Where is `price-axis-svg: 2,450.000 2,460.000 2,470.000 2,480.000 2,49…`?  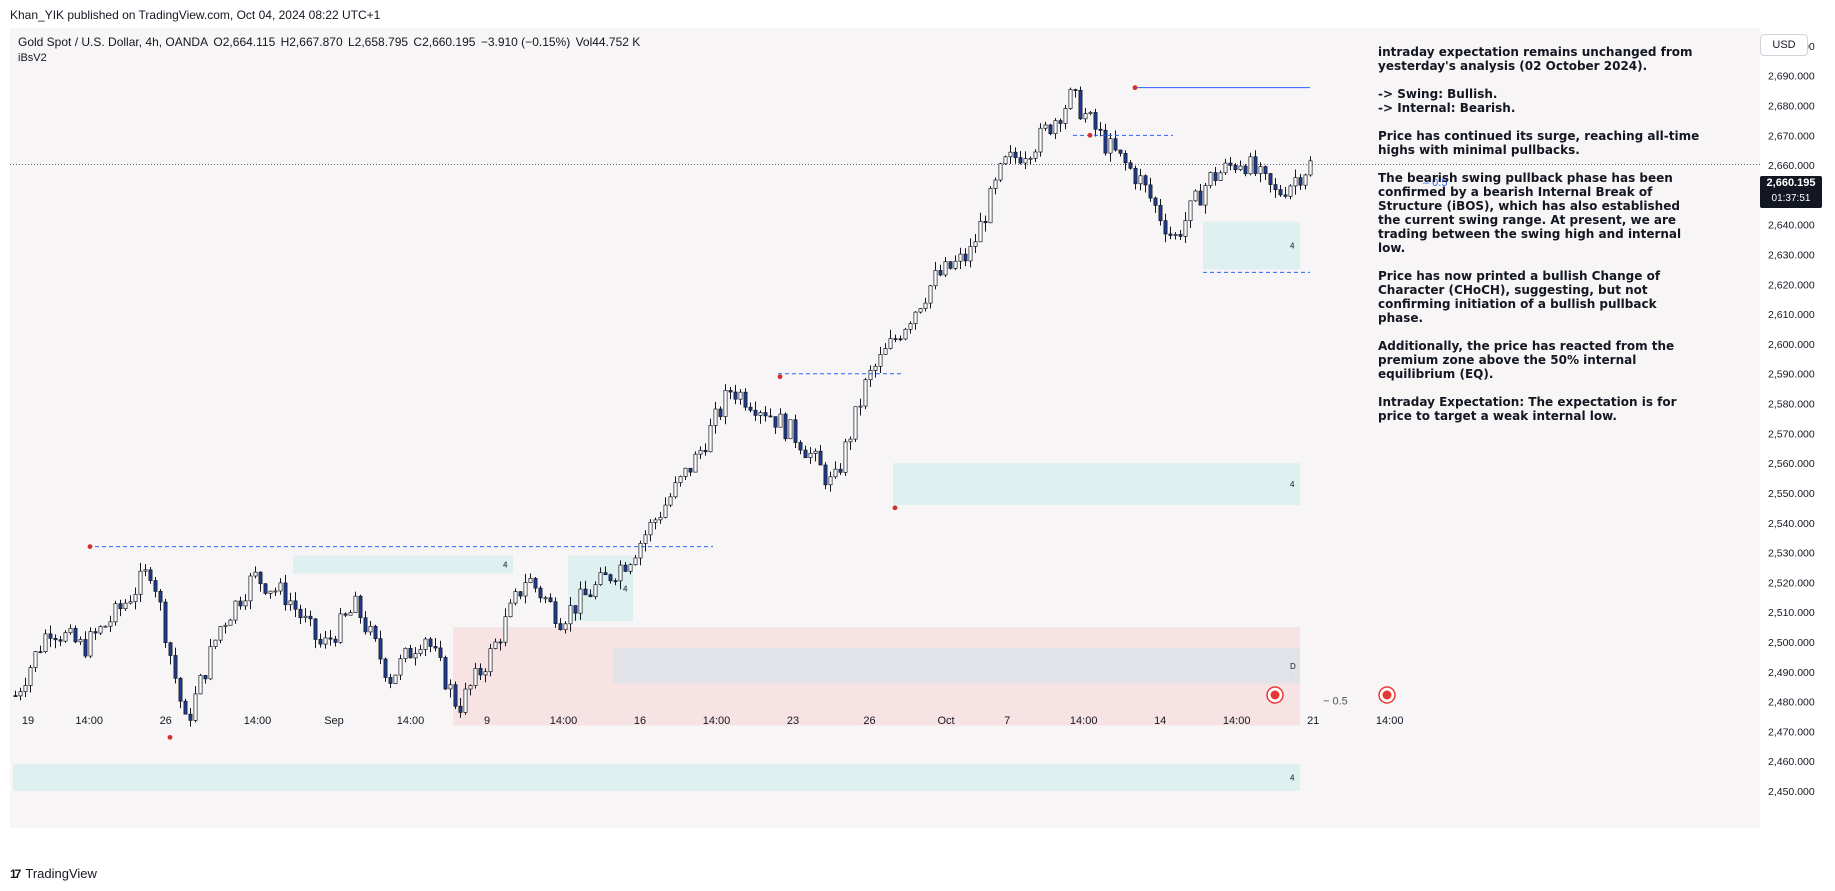
price-axis-svg: 2,450.000 2,460.000 2,470.000 2,480.000 2,49… is located at coordinates (1791, 419).